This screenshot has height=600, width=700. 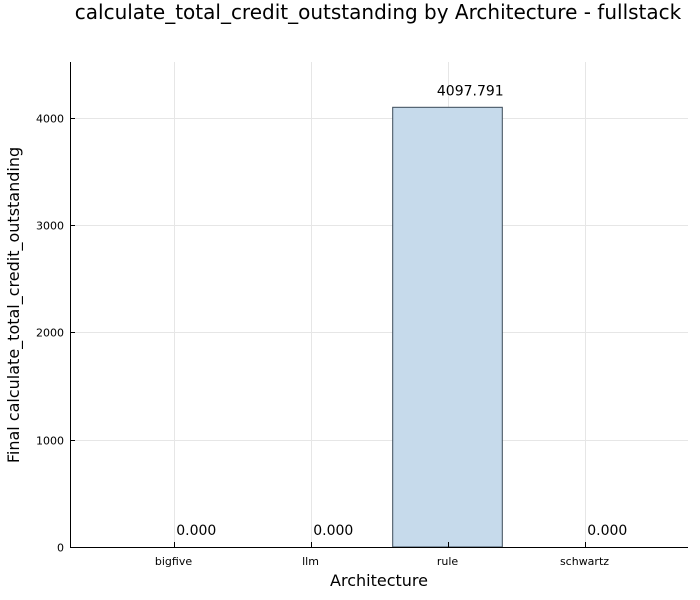 What do you see at coordinates (379, 580) in the screenshot?
I see `x-axis-label: Architecture` at bounding box center [379, 580].